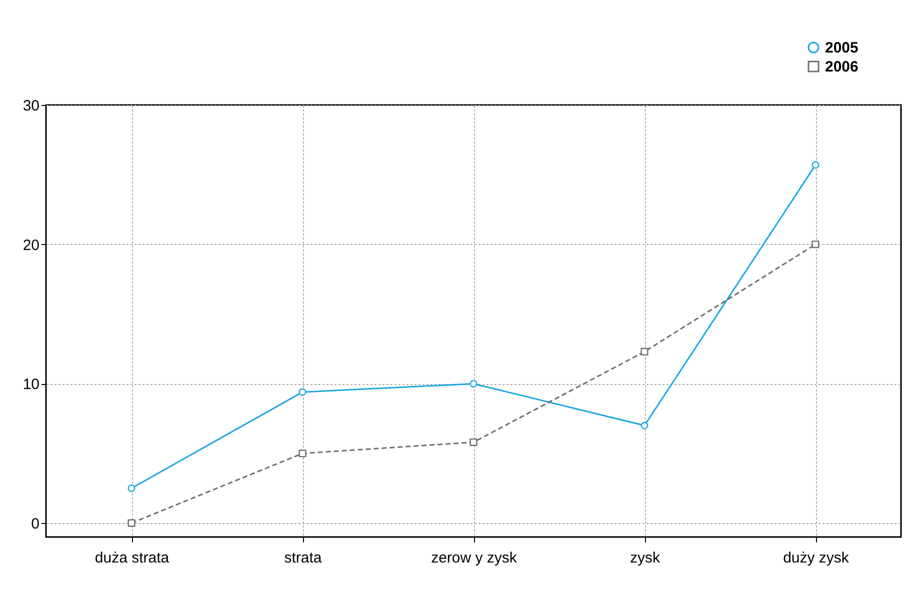  I want to click on legend-label: 2006, so click(841, 67).